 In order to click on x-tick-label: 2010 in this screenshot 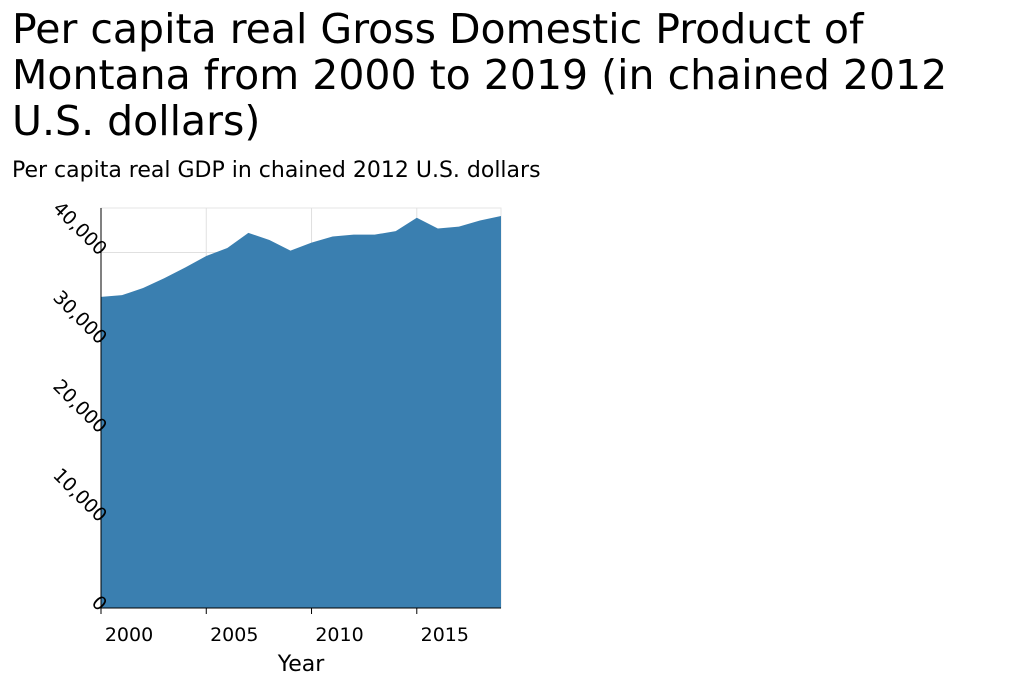, I will do `click(339, 635)`.